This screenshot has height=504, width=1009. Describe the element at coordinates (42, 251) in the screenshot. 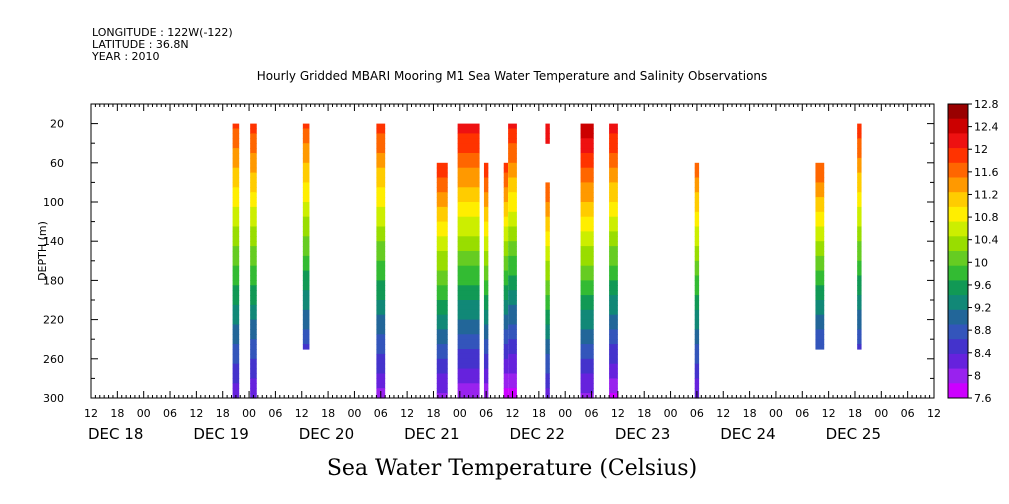

I see `y-axis-label: DEPTH (m)` at that location.